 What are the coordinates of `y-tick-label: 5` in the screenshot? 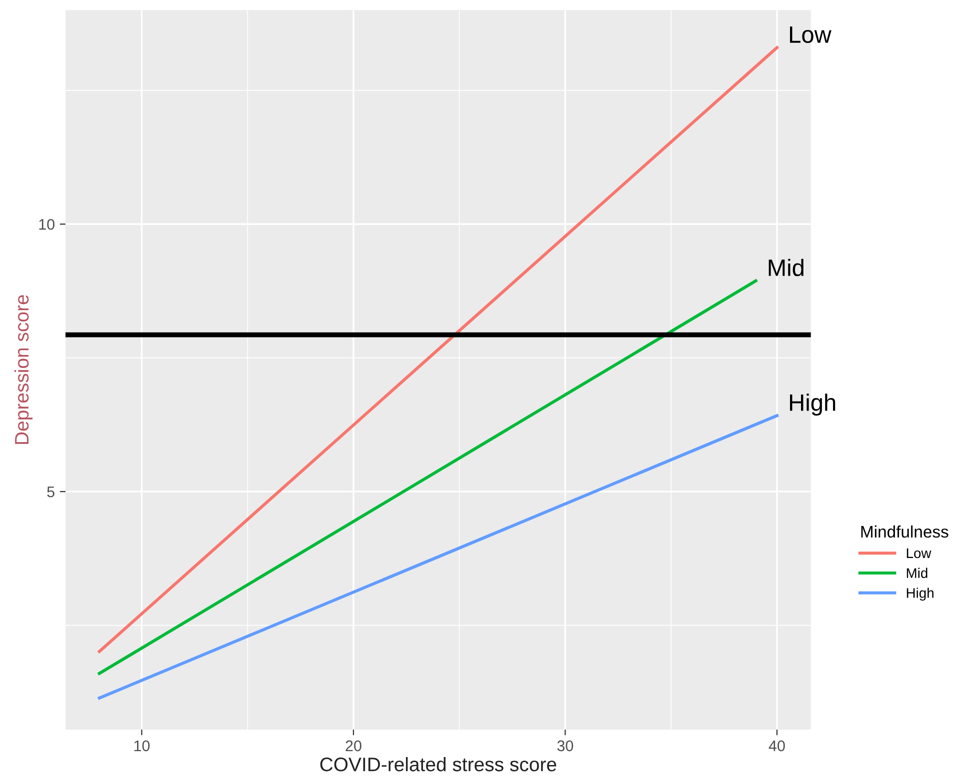 It's located at (50, 492).